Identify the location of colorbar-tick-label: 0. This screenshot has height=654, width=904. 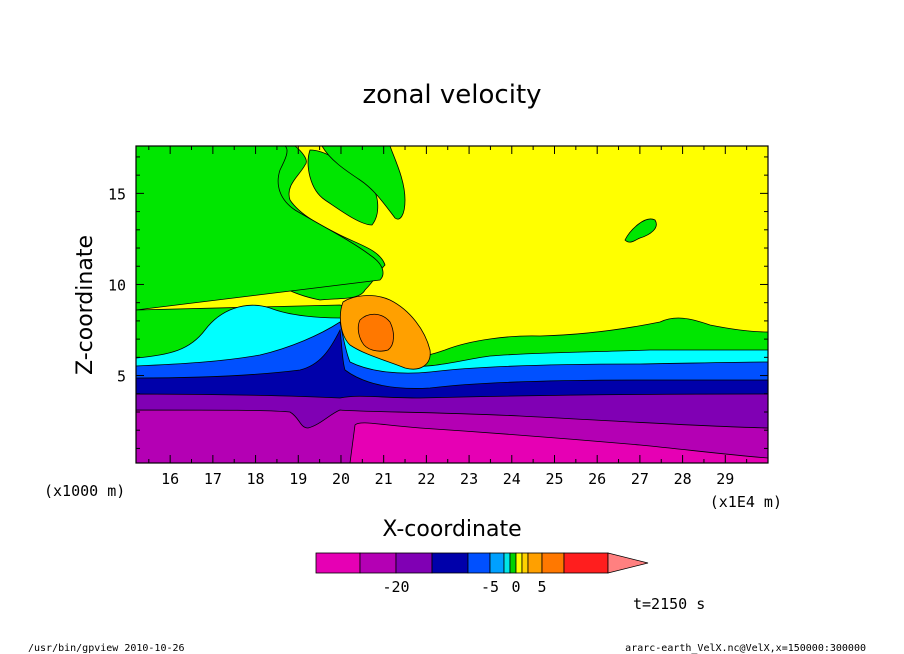
(515, 587).